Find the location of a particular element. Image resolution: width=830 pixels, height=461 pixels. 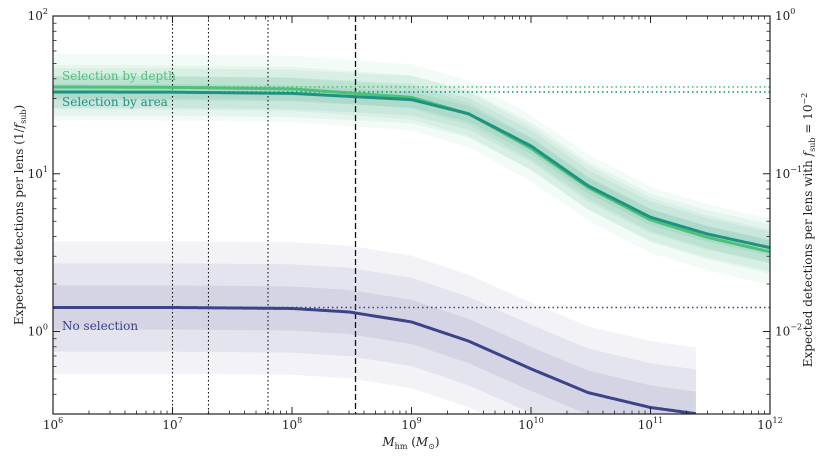

x-tick-labels: 10⁶ 10⁷ 10⁸ 10⁹ 10¹⁰ 10¹¹ 10¹² is located at coordinates (413, 424).